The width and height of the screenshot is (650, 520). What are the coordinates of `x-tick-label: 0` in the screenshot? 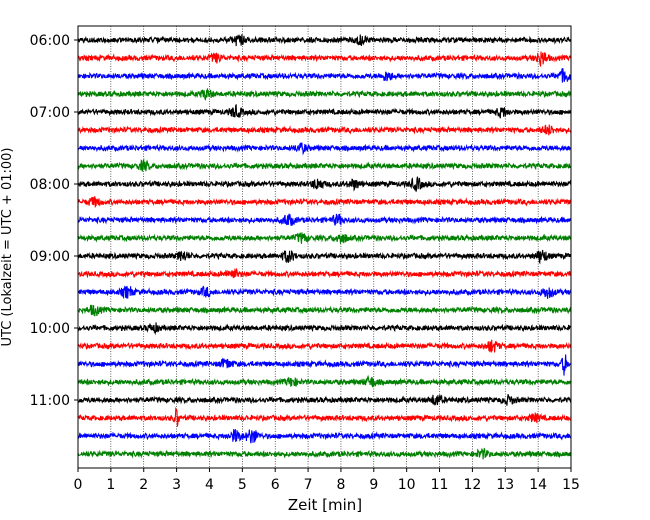 It's located at (78, 485).